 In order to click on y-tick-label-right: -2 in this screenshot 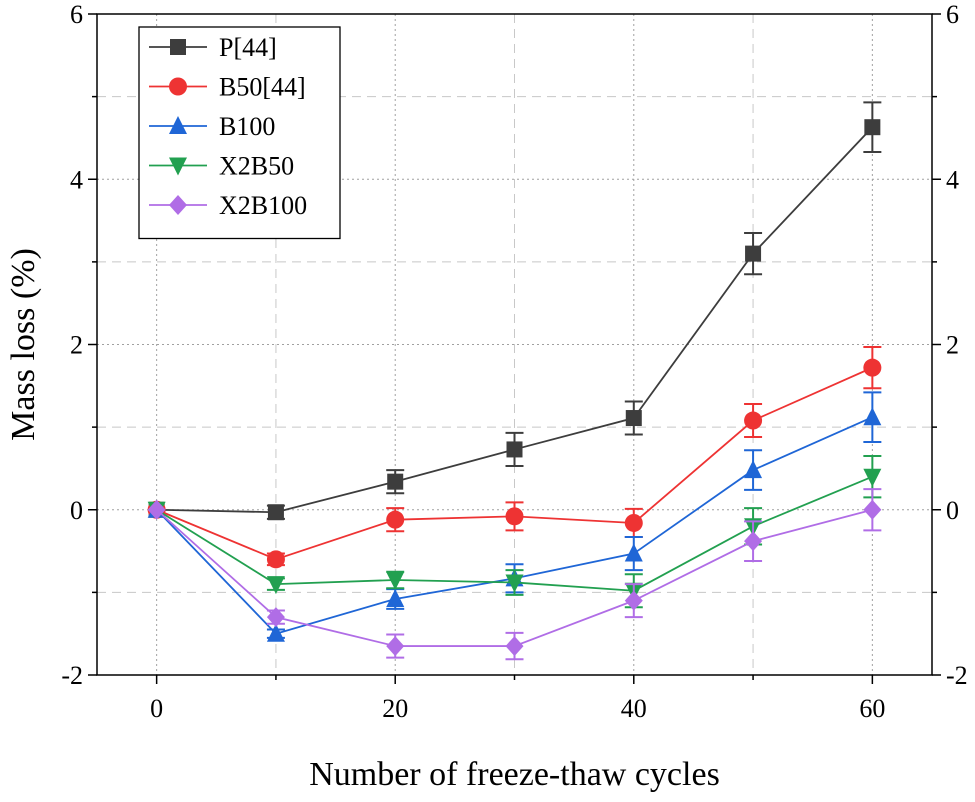, I will do `click(957, 675)`.